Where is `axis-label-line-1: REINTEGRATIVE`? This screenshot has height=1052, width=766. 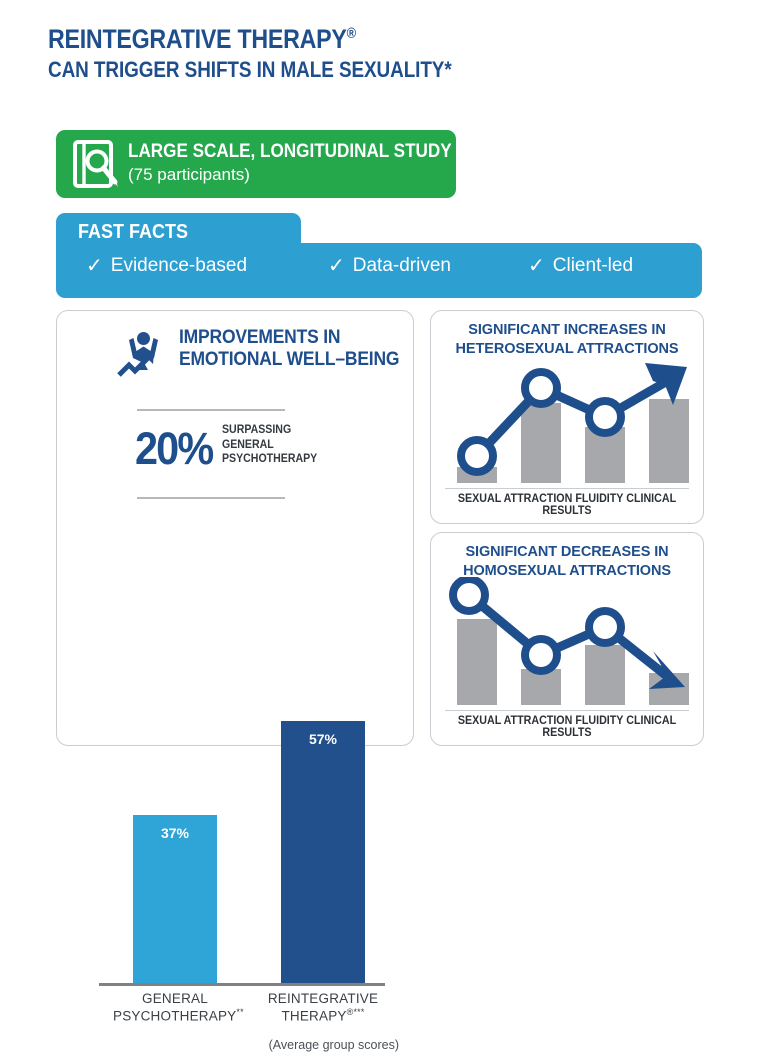
axis-label-line-1: REINTEGRATIVE is located at coordinates (323, 998).